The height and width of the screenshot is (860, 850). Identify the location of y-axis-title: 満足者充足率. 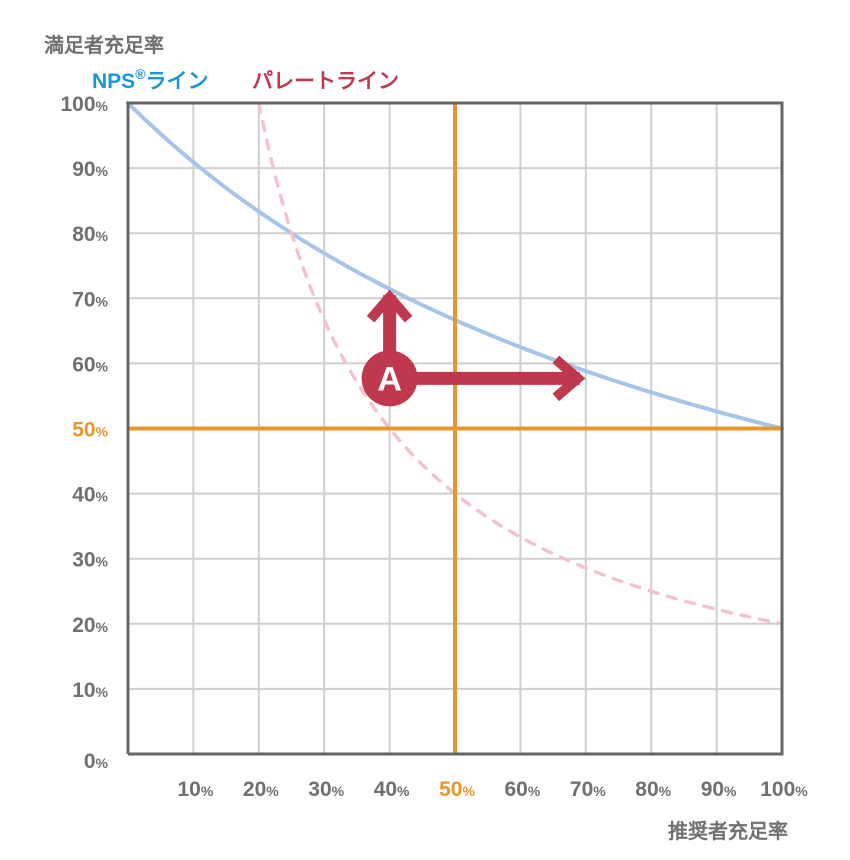
(104, 45).